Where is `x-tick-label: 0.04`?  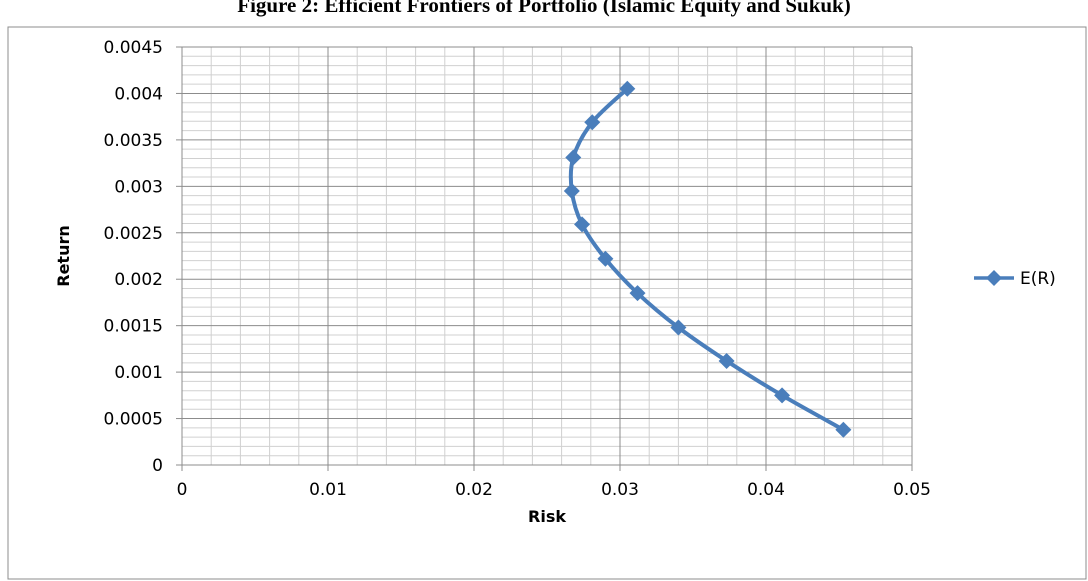
x-tick-label: 0.04 is located at coordinates (766, 490).